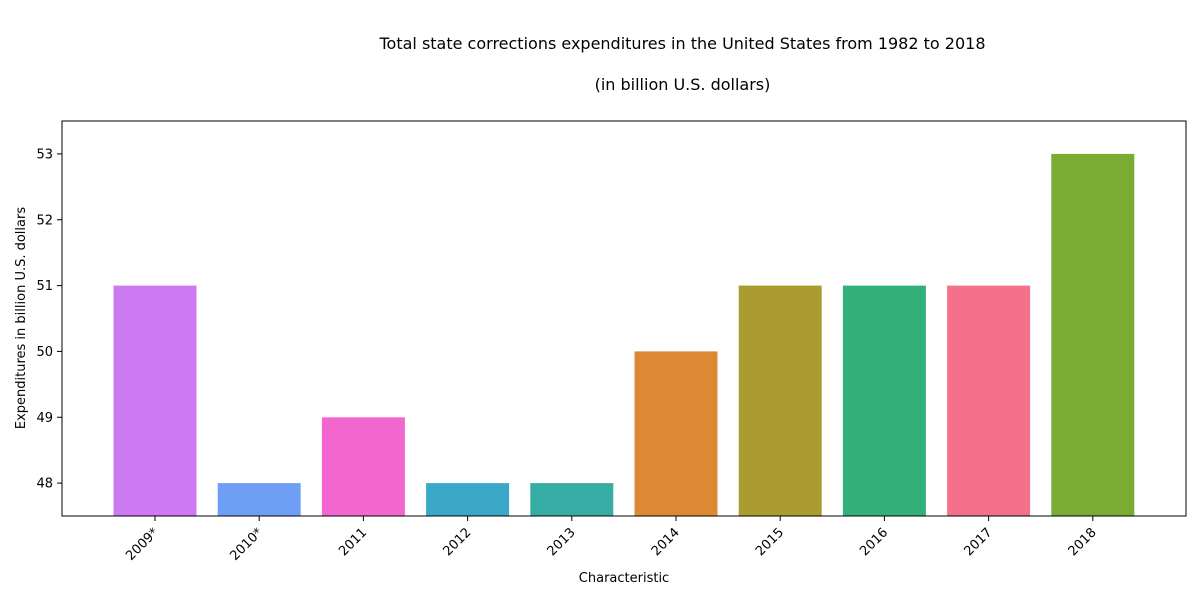 The height and width of the screenshot is (600, 1200). Describe the element at coordinates (978, 542) in the screenshot. I see `x-tick-label: 2017` at that location.